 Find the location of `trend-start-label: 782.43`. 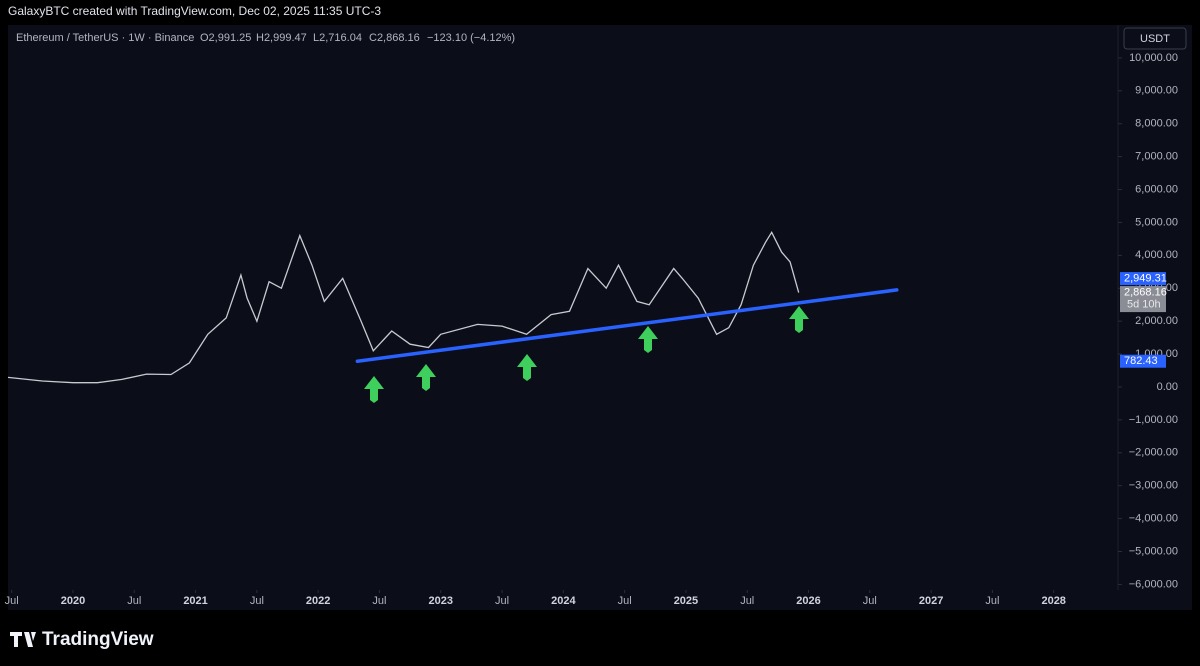

trend-start-label: 782.43 is located at coordinates (1141, 361).